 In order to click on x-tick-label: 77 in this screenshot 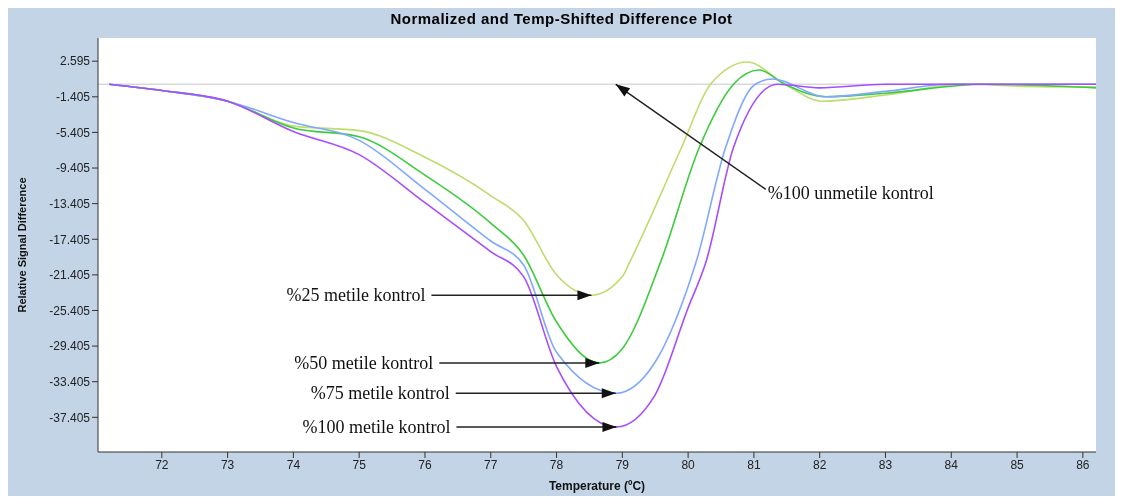, I will do `click(491, 464)`.